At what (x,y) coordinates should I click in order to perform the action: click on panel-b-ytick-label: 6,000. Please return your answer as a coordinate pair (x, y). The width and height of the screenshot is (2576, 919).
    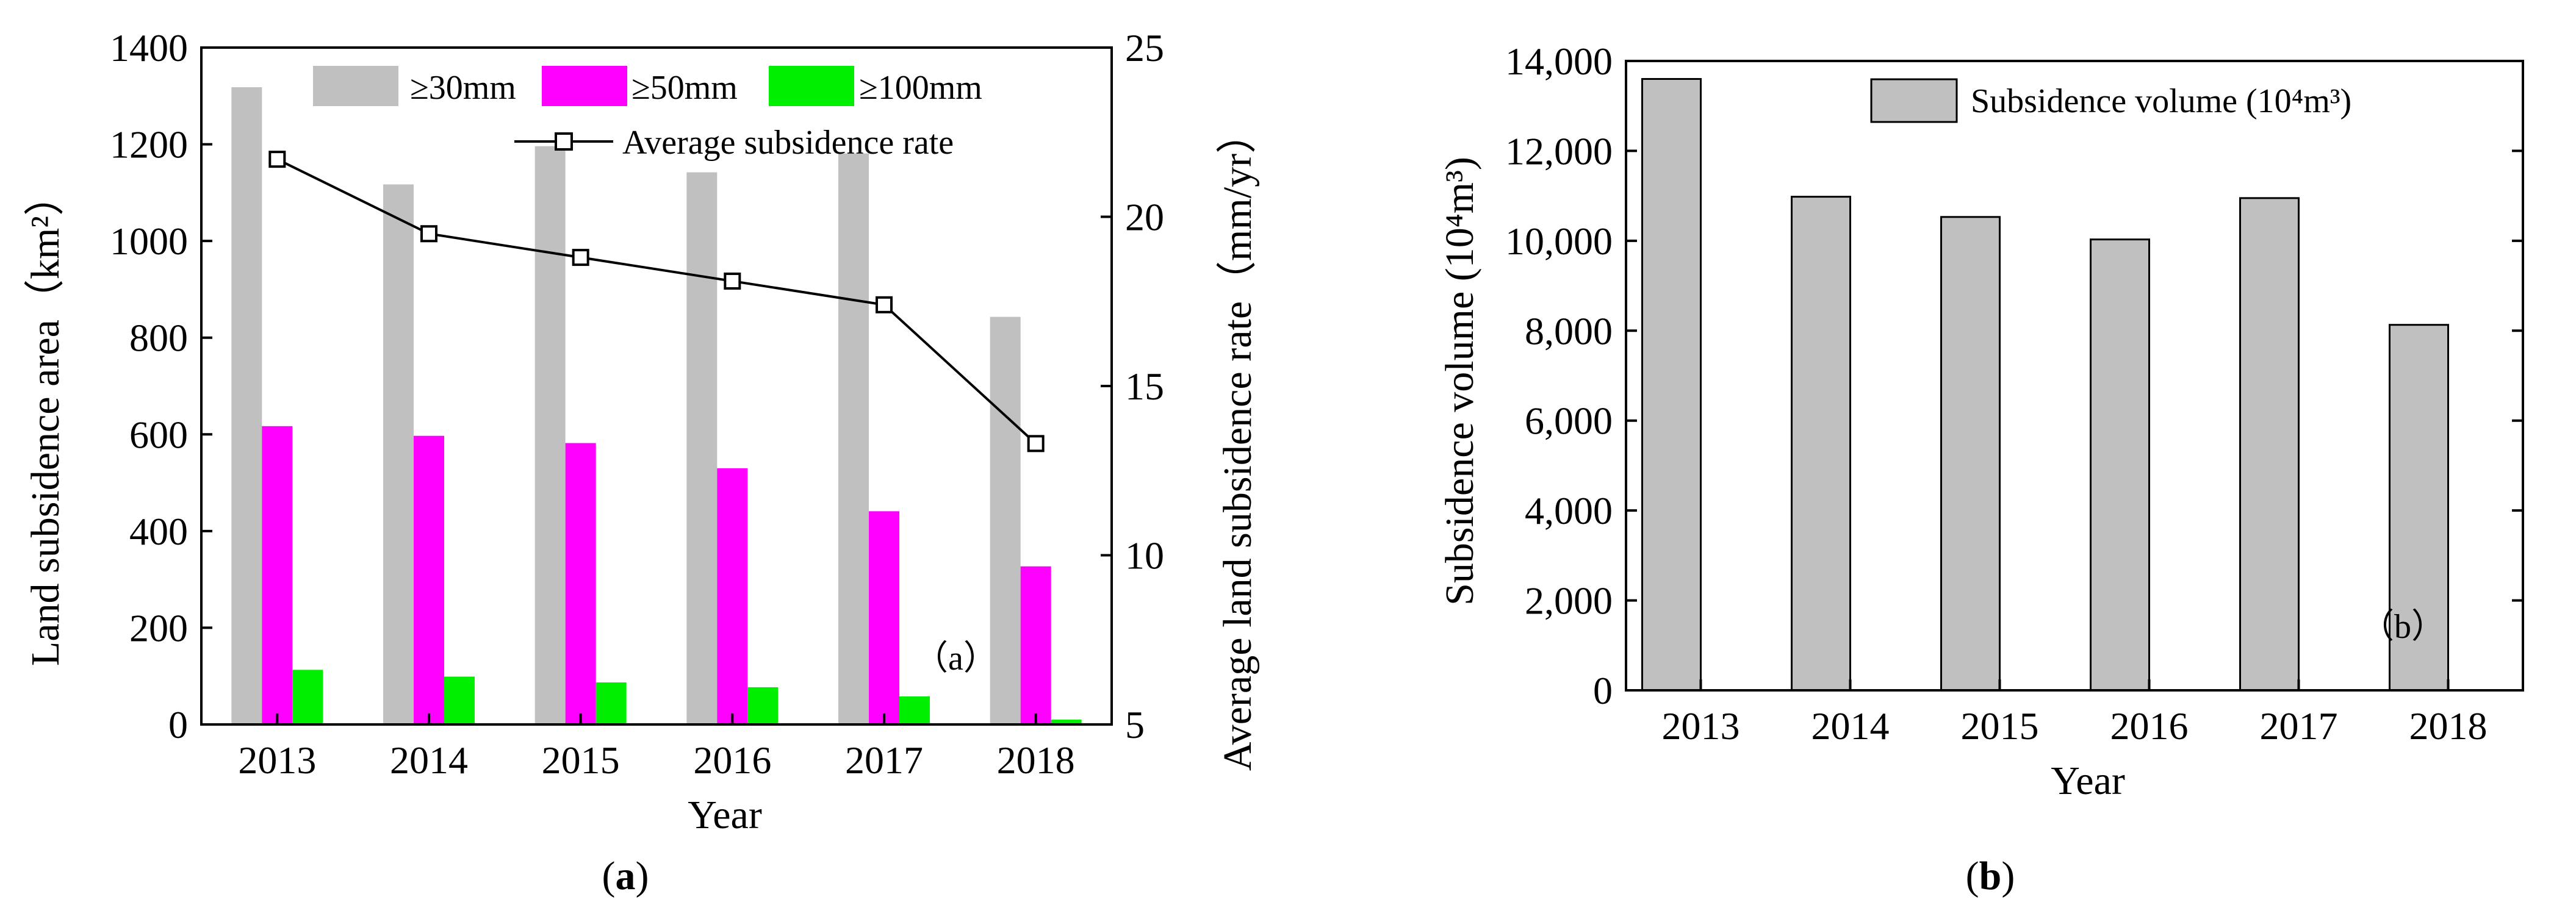
    Looking at the image, I should click on (1569, 421).